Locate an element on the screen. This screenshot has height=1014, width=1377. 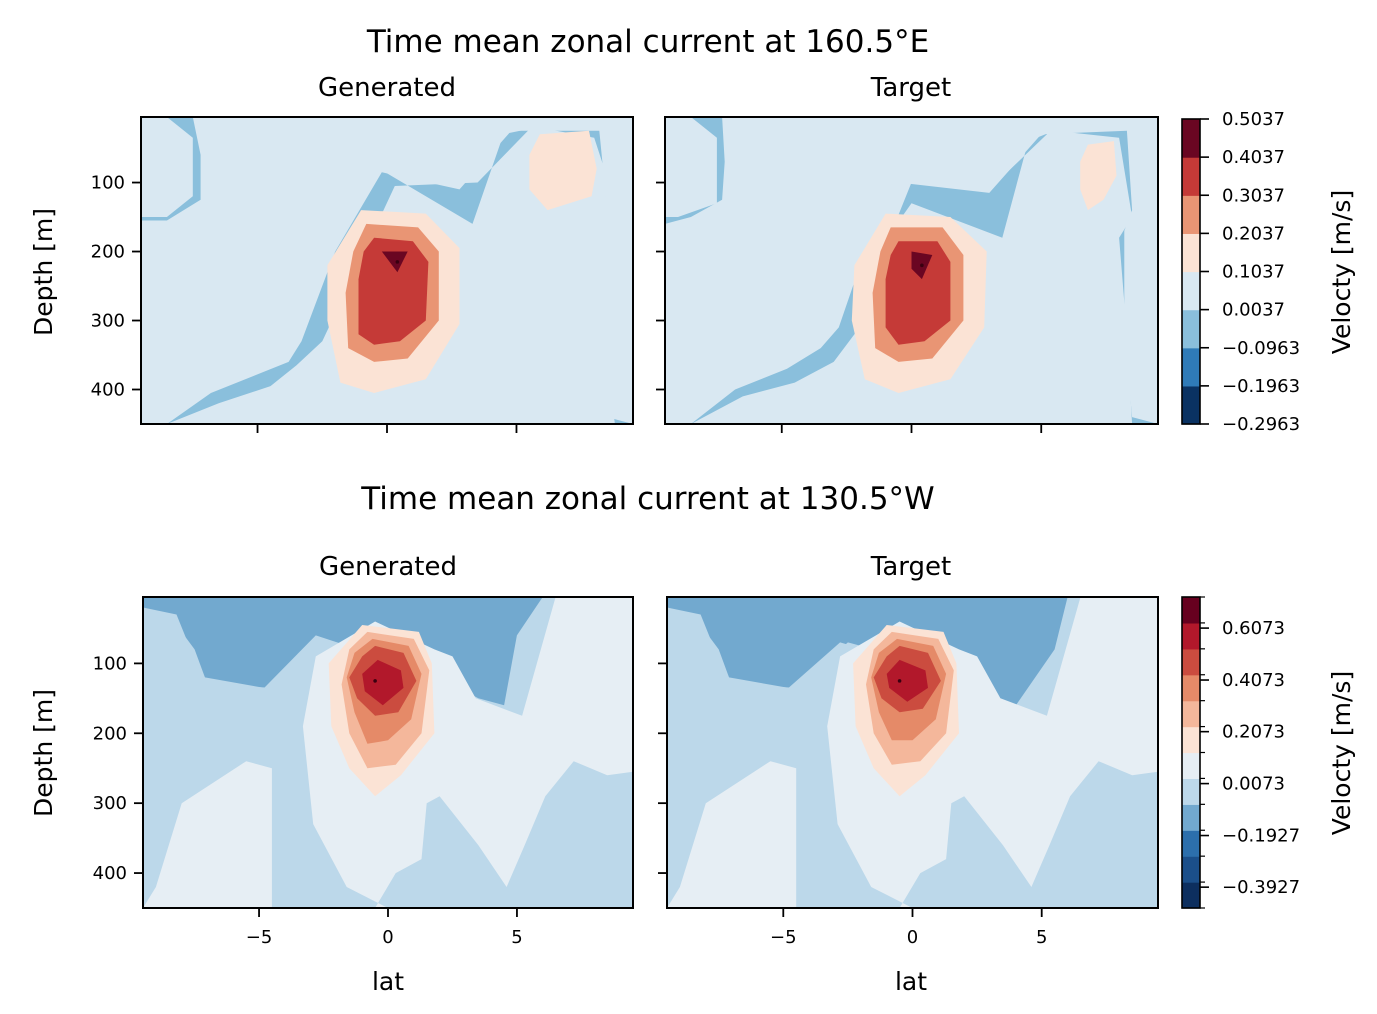
xlabel-bottom-generated: lat is located at coordinates (388, 981).